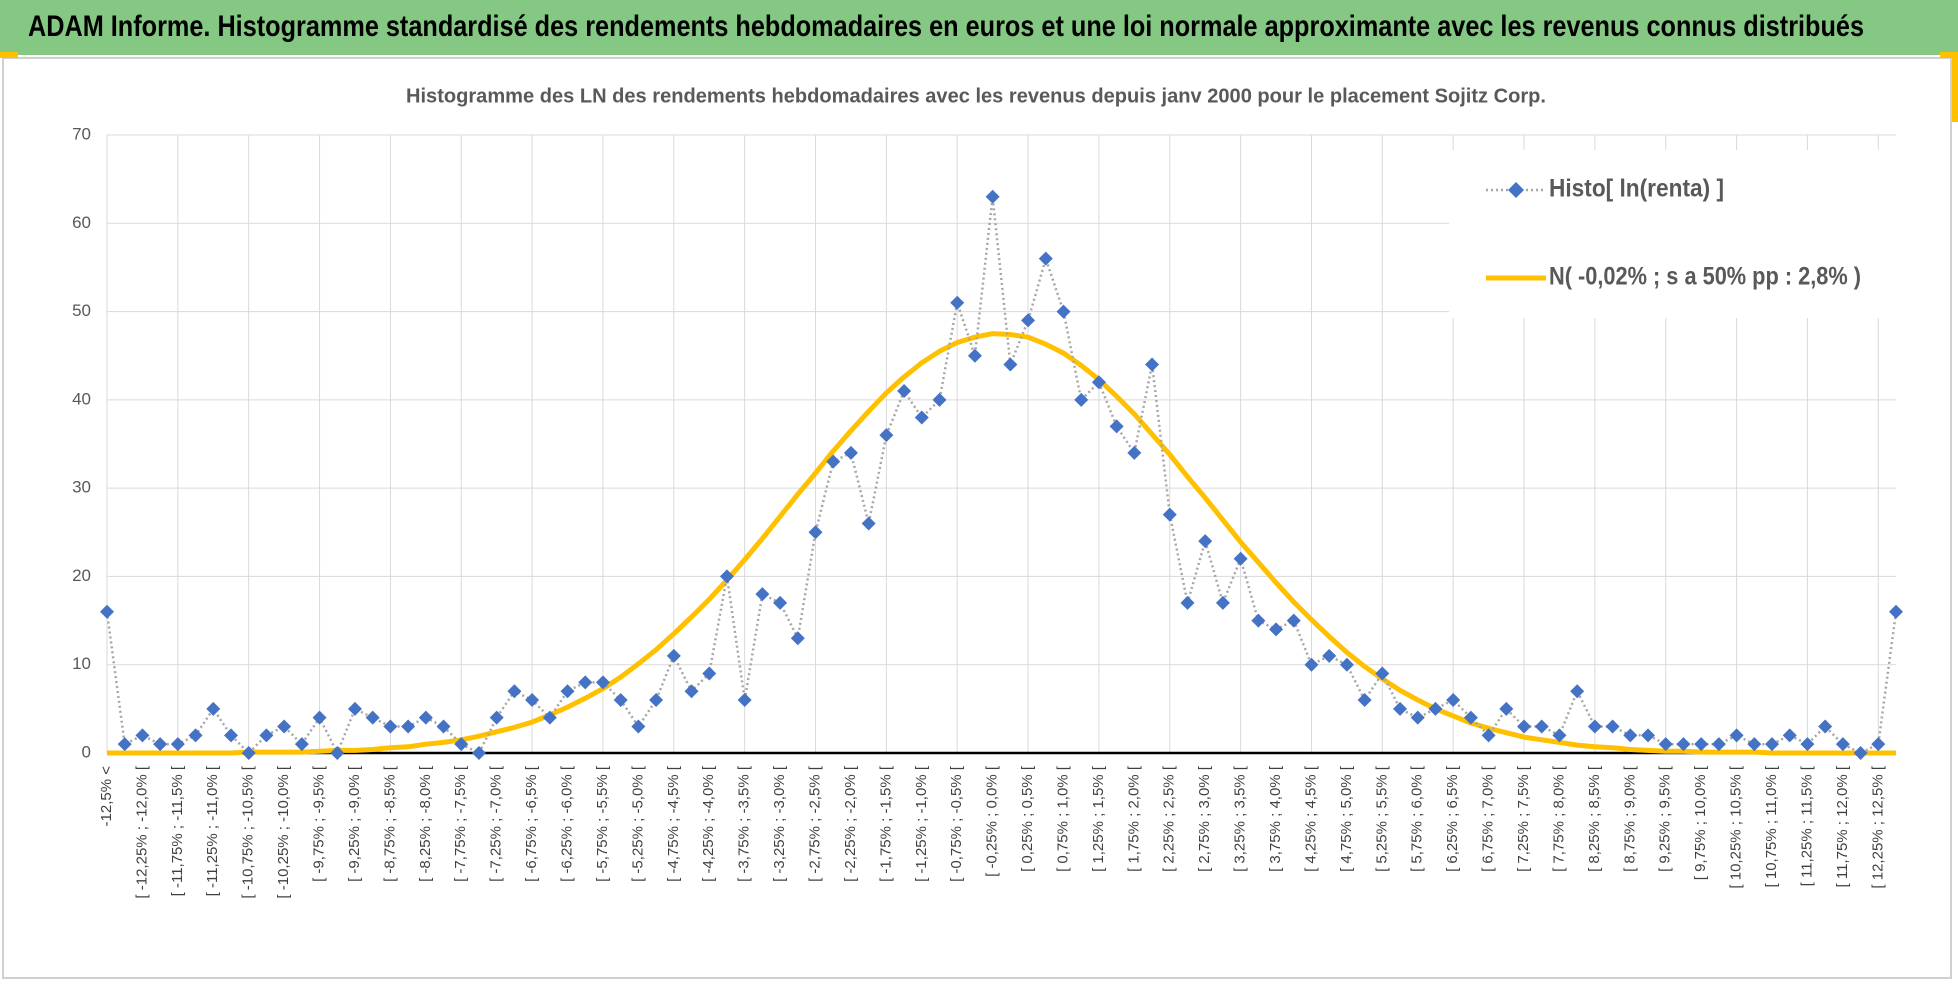  What do you see at coordinates (1629, 818) in the screenshot?
I see `x-tick-label: [ 8,75% ; 9,0% [` at bounding box center [1629, 818].